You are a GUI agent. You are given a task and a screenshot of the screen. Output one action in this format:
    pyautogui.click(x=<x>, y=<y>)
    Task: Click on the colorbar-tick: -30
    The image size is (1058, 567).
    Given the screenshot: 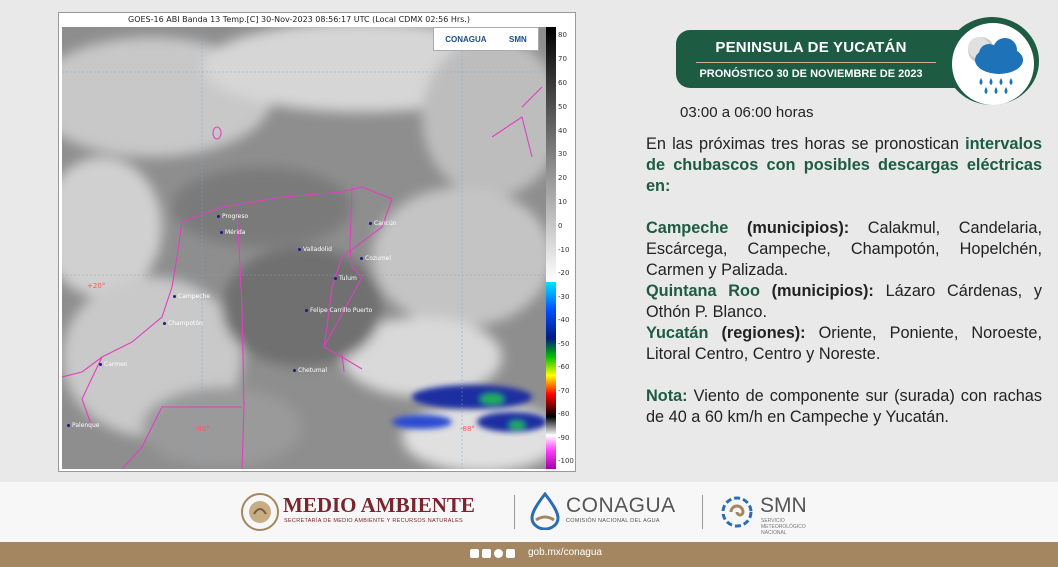 What is the action you would take?
    pyautogui.click(x=564, y=297)
    